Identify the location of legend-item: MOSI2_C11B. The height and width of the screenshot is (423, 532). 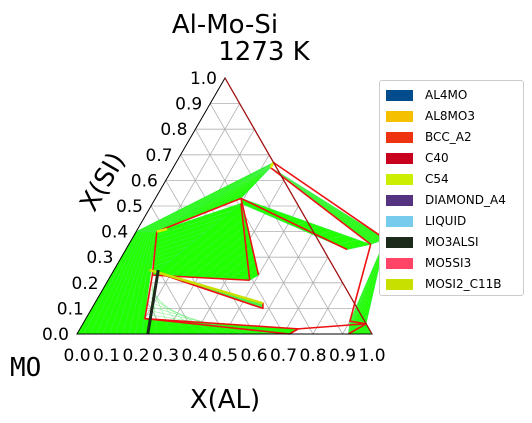
(443, 284).